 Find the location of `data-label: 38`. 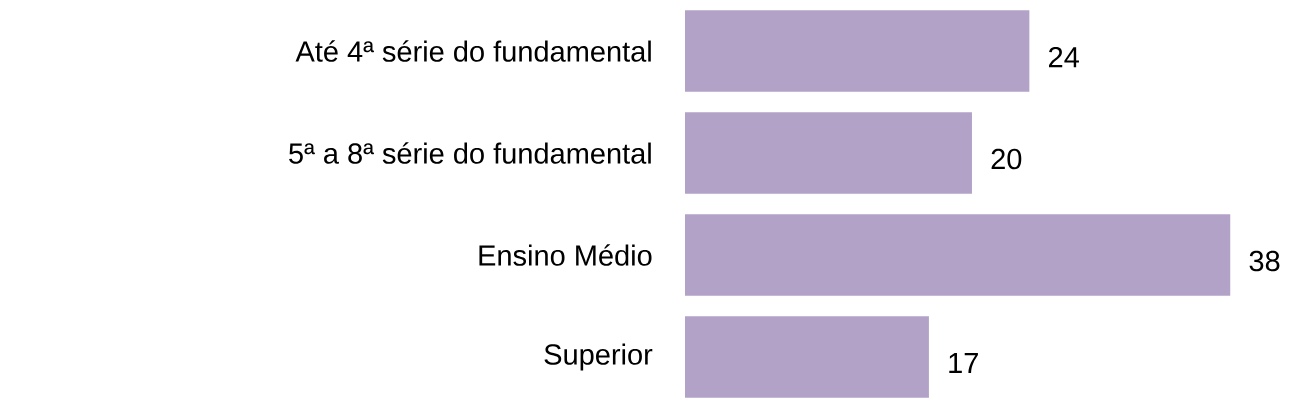

data-label: 38 is located at coordinates (1264, 261).